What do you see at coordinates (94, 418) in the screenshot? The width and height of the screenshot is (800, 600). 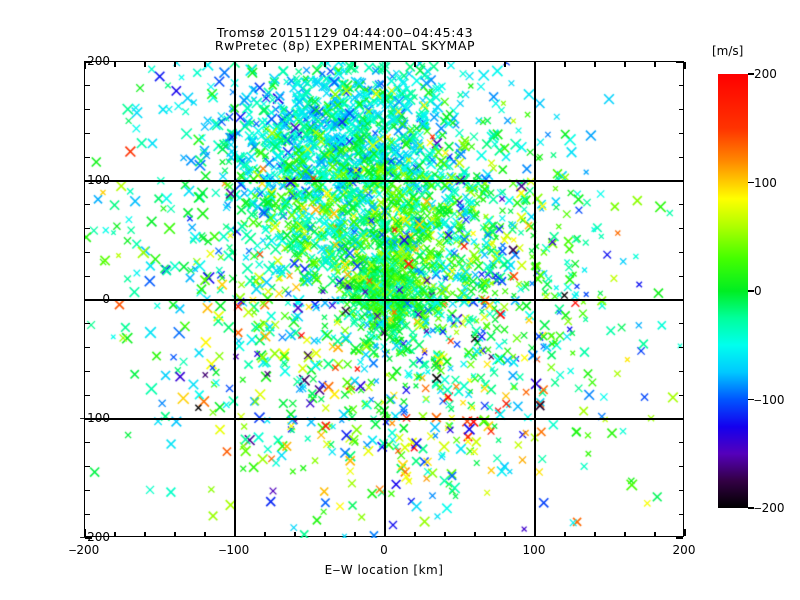 I see `y-tick-label: ‒100` at bounding box center [94, 418].